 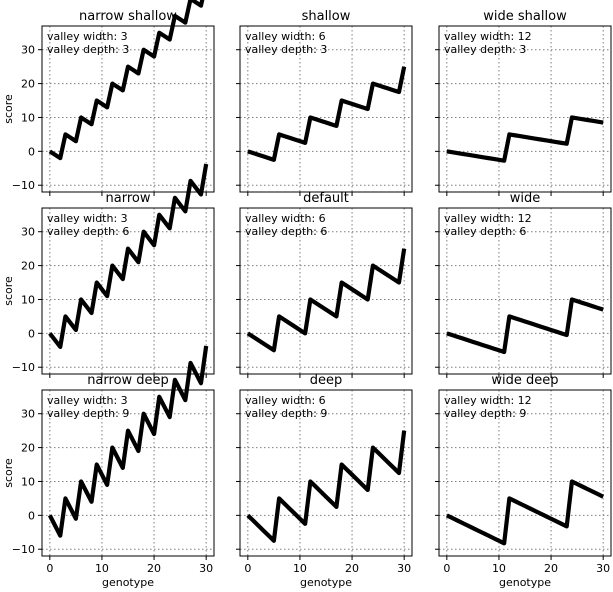 What do you see at coordinates (326, 380) in the screenshot?
I see `panel-title: deep` at bounding box center [326, 380].